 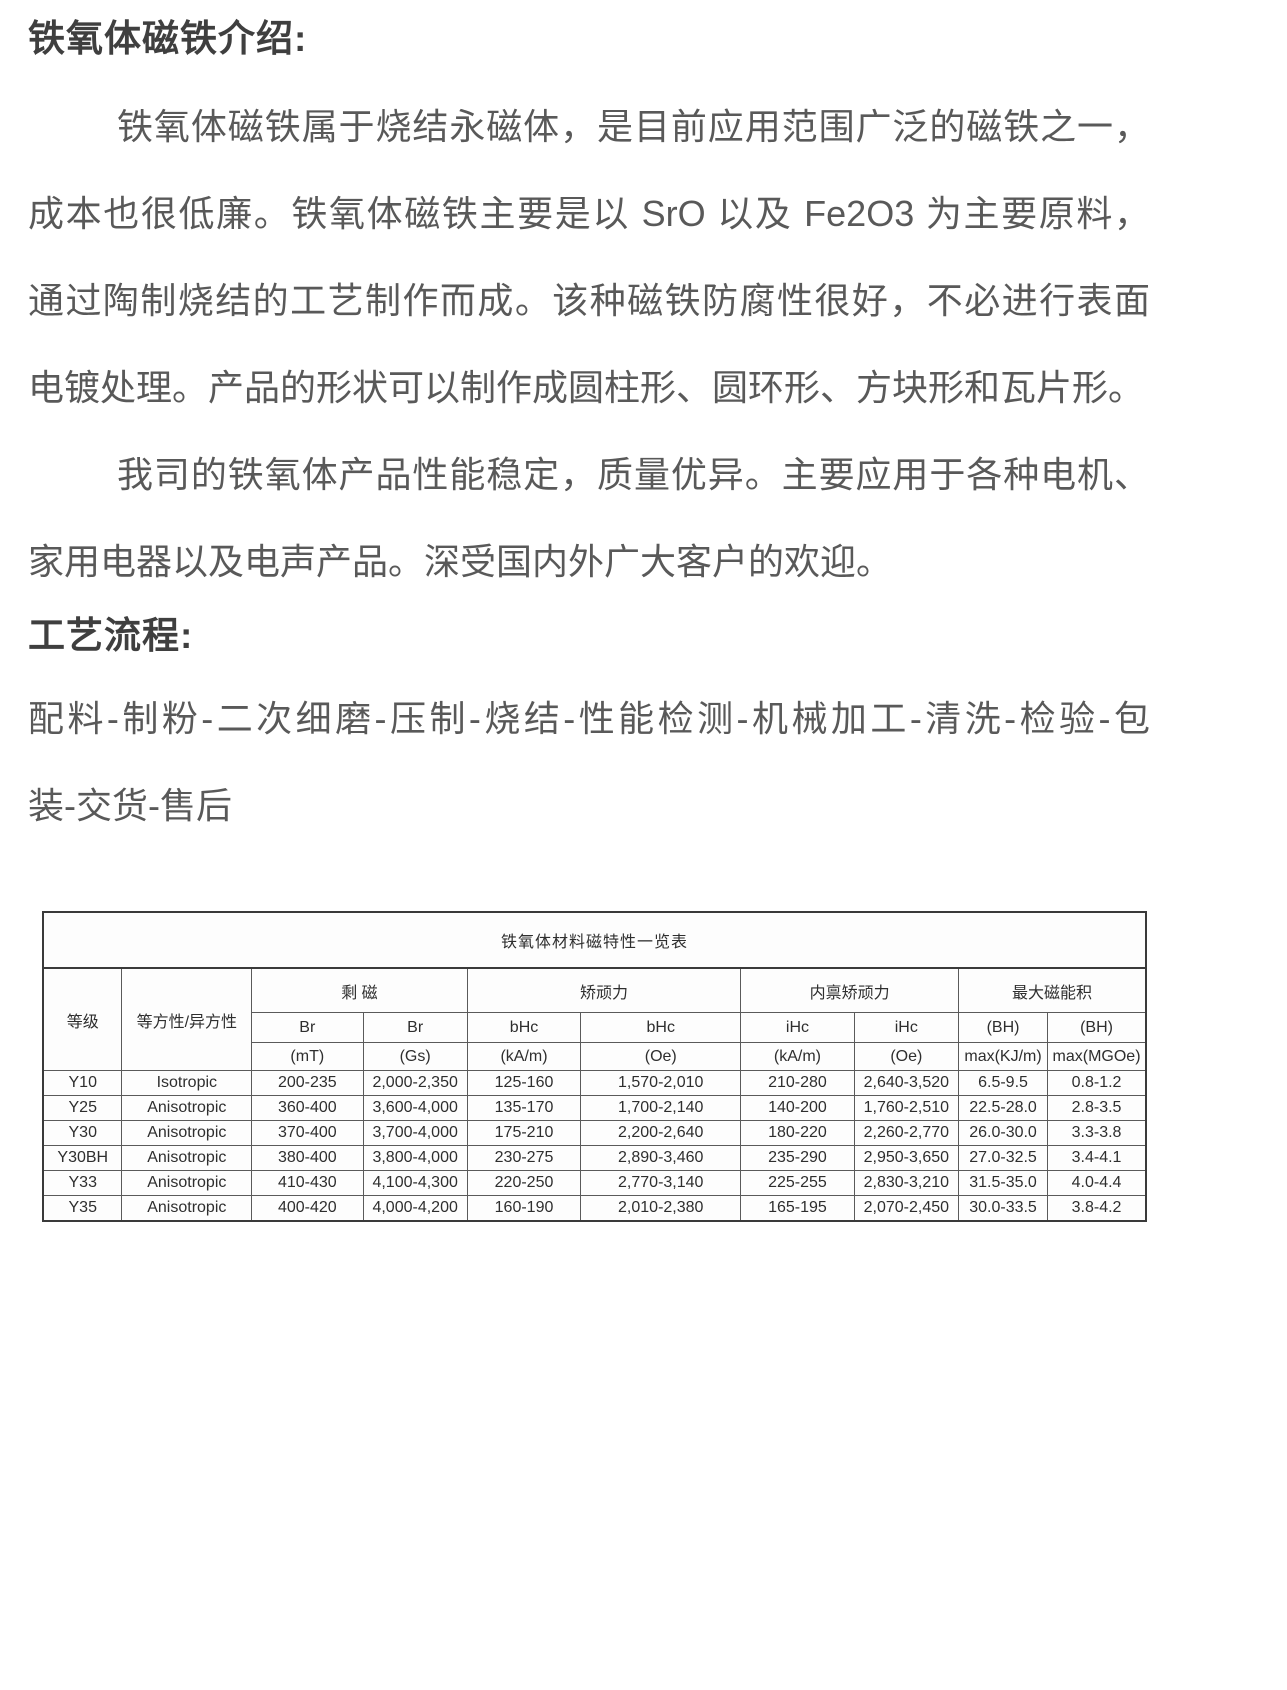 I want to click on cell-value: 0.8-1.2, so click(x=1097, y=1083).